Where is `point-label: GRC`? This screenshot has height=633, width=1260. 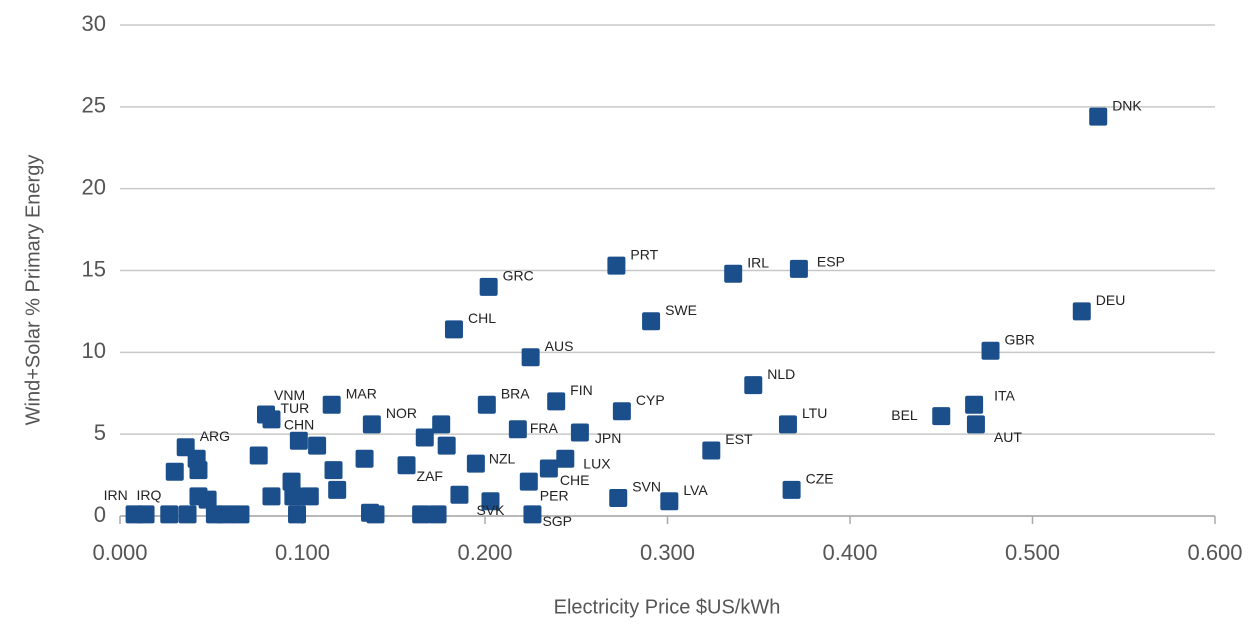 point-label: GRC is located at coordinates (518, 276).